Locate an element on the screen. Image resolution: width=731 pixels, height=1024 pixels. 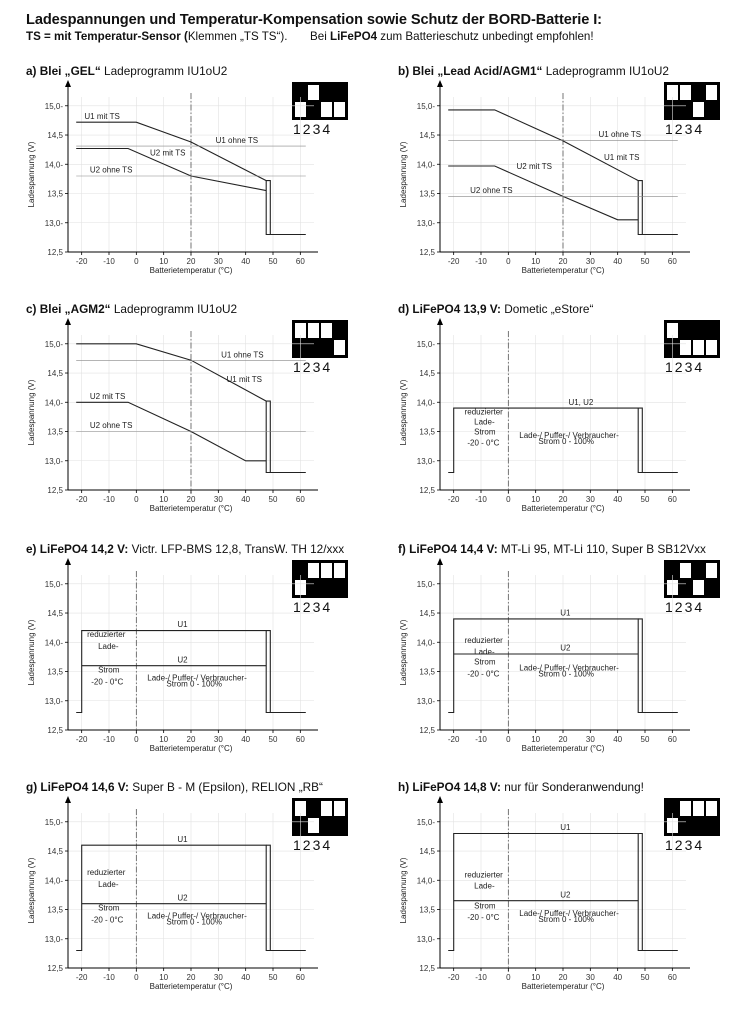
x-tick-label: -20 is located at coordinates (454, 261).